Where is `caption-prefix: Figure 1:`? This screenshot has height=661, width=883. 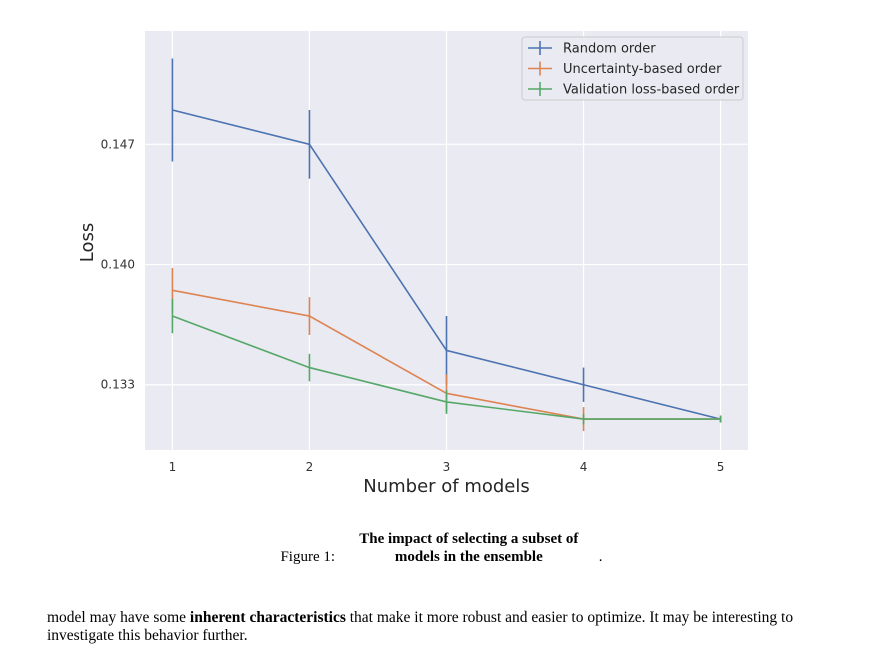 caption-prefix: Figure 1: is located at coordinates (309, 557).